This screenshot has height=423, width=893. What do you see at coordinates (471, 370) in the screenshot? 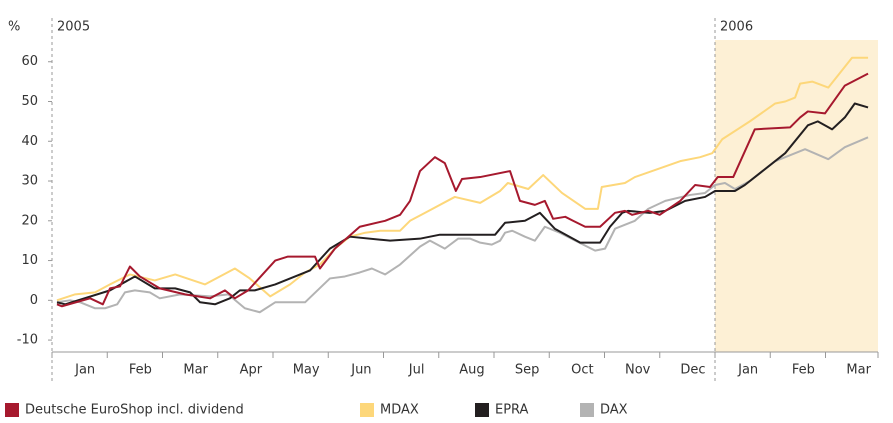
I see `x-tick-label: Aug` at bounding box center [471, 370].